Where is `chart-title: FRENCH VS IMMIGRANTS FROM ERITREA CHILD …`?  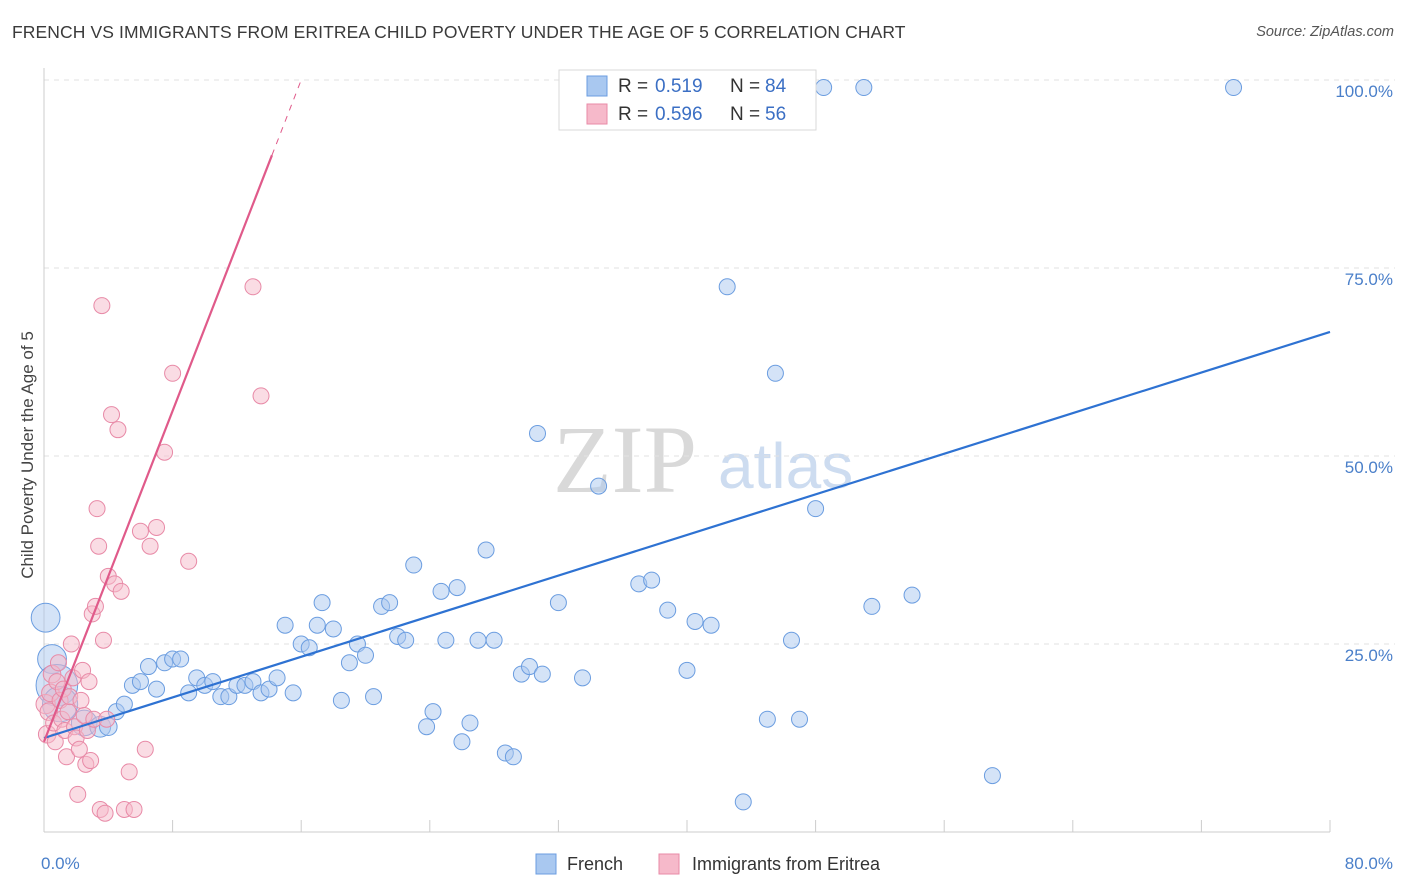
chart-title: FRENCH VS IMMIGRANTS FROM ERITREA CHILD … is located at coordinates (459, 32).